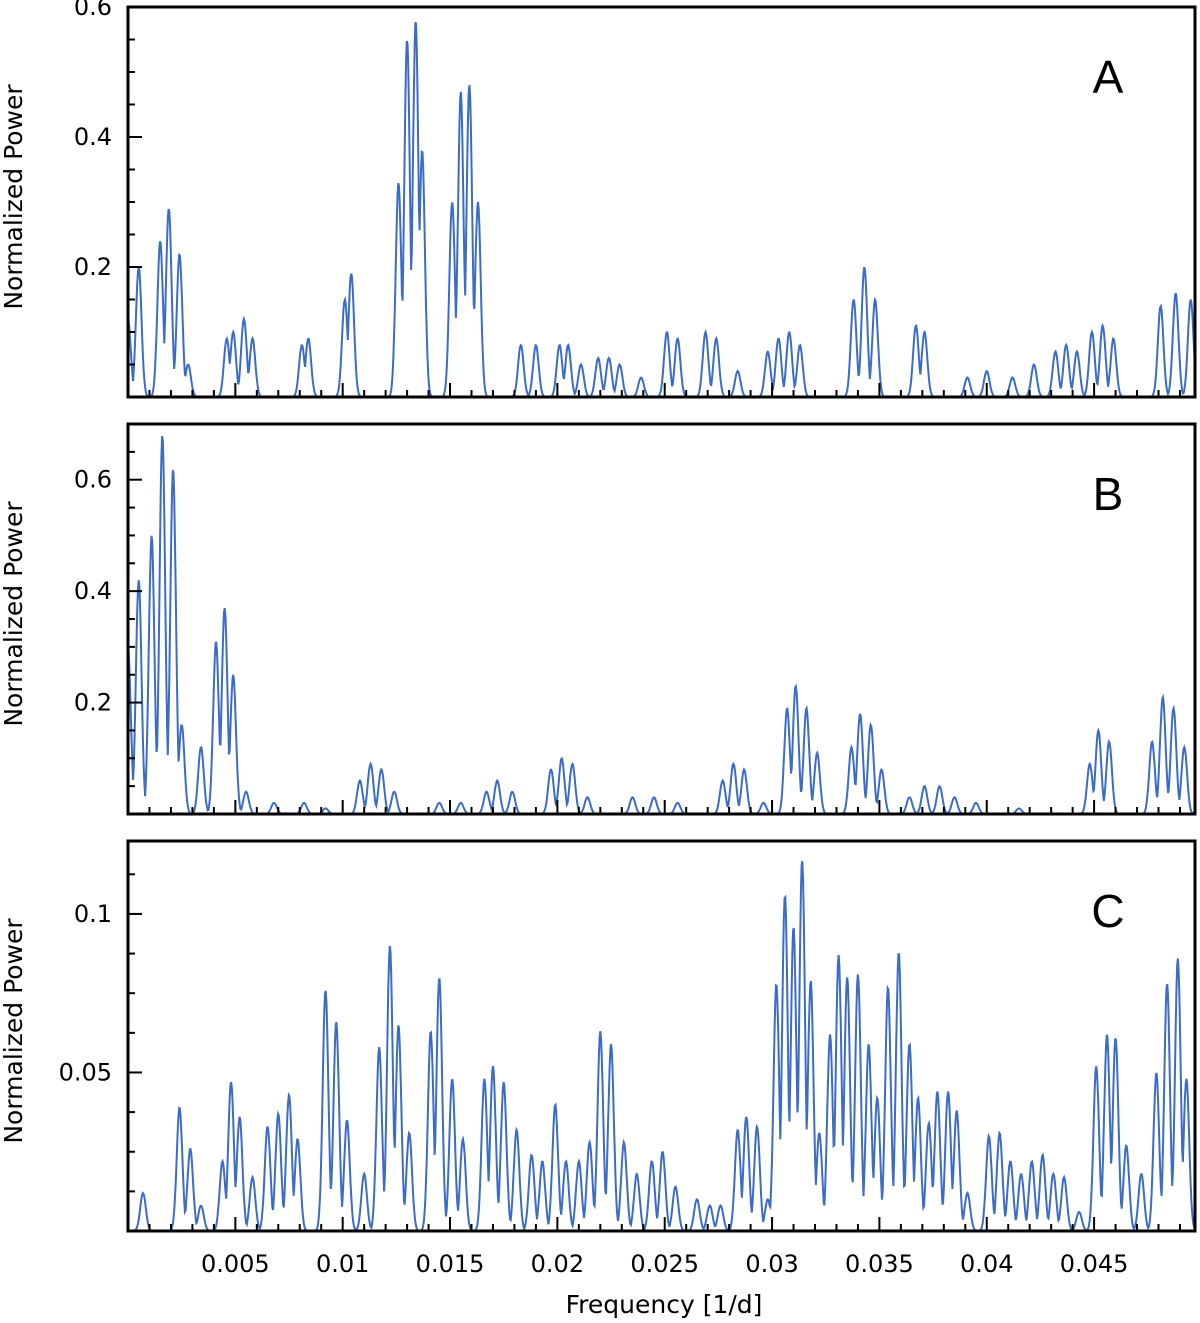 The width and height of the screenshot is (1200, 1323). Describe the element at coordinates (450, 1264) in the screenshot. I see `xtick-label-2: 0.015` at that location.